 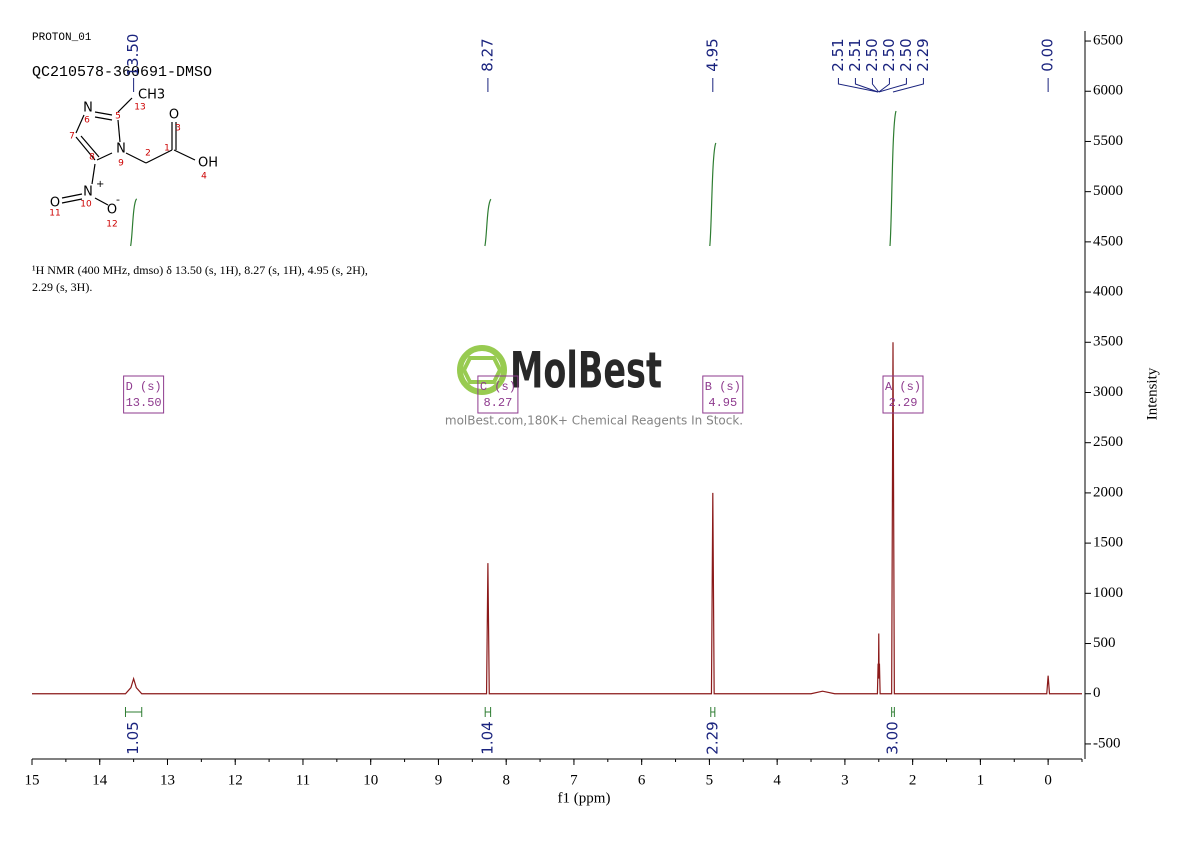 I want to click on integral-label: 1.04, so click(x=487, y=737).